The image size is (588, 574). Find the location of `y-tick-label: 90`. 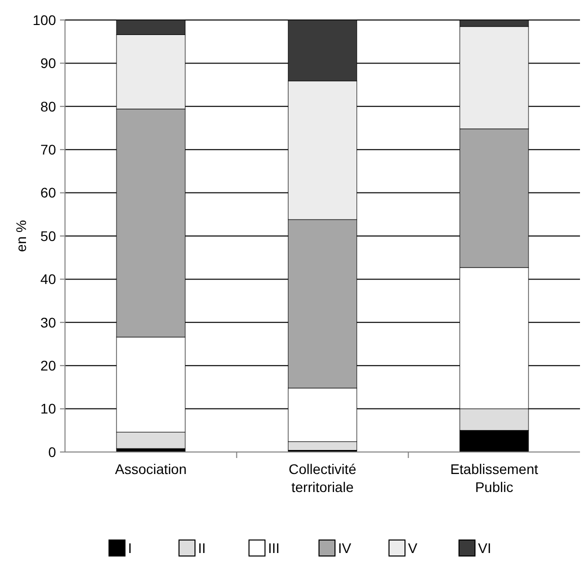

y-tick-label: 90 is located at coordinates (48, 63).